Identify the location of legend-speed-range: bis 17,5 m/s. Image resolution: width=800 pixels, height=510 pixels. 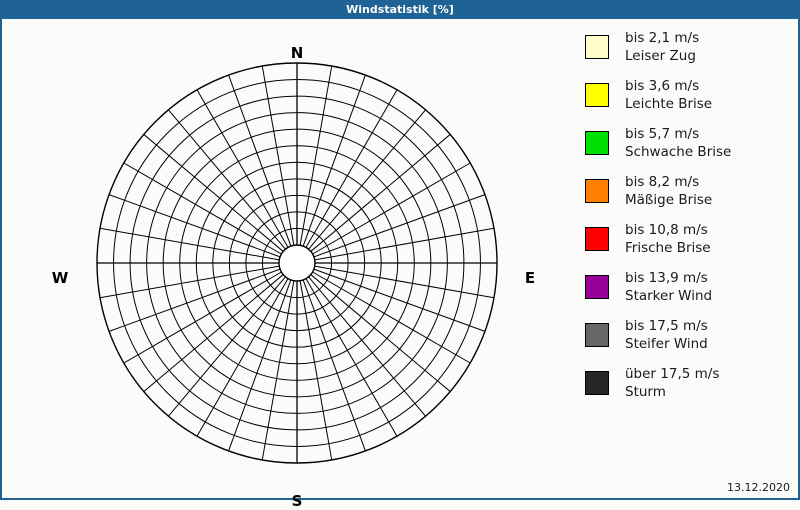
(666, 326).